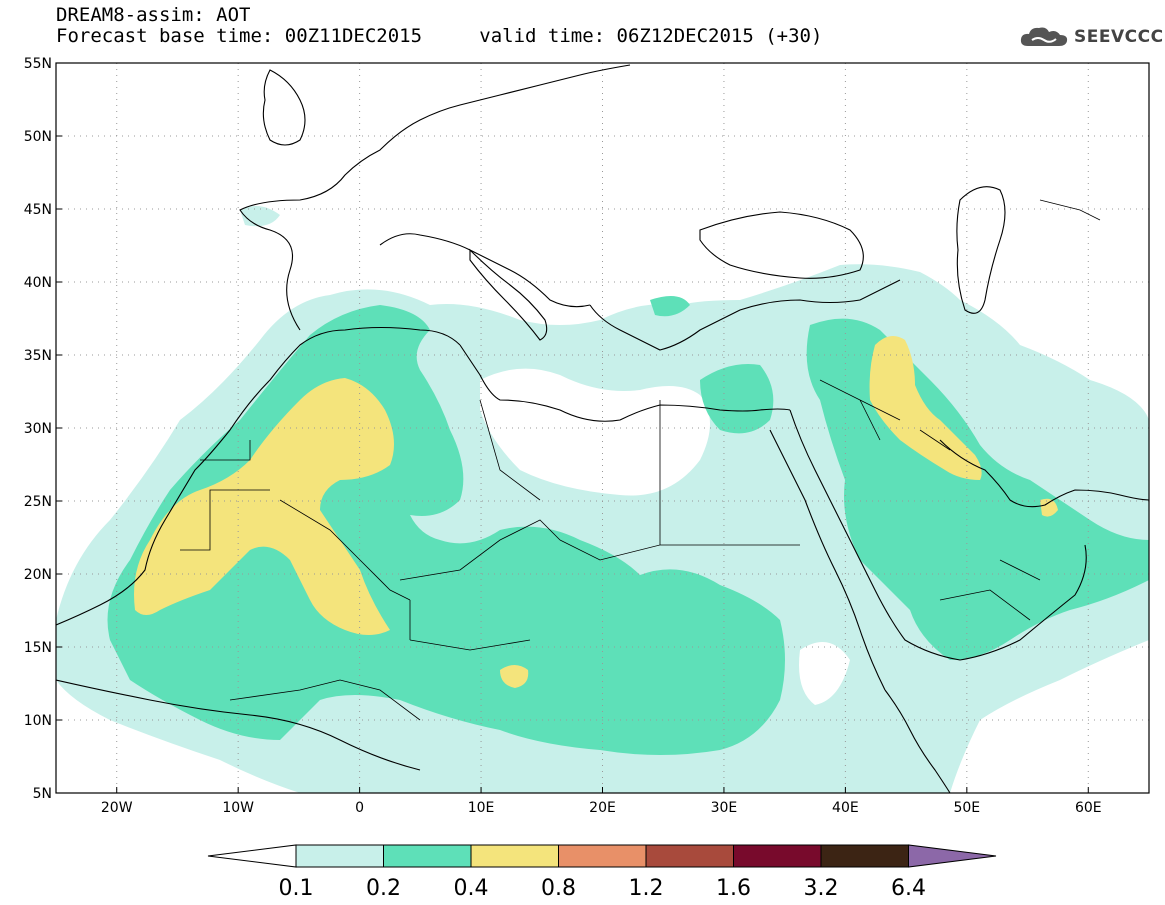 The image size is (1165, 905). I want to click on colorbar-label: 1.2, so click(646, 888).